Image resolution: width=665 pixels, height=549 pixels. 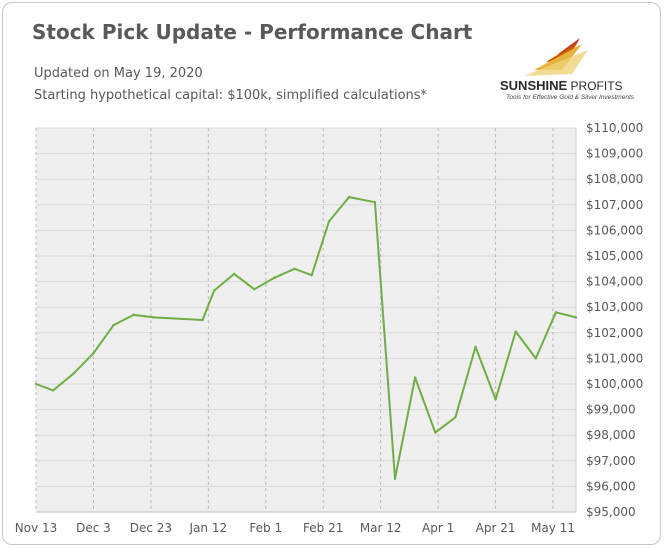 What do you see at coordinates (614, 230) in the screenshot?
I see `y-tick-label: $106,000` at bounding box center [614, 230].